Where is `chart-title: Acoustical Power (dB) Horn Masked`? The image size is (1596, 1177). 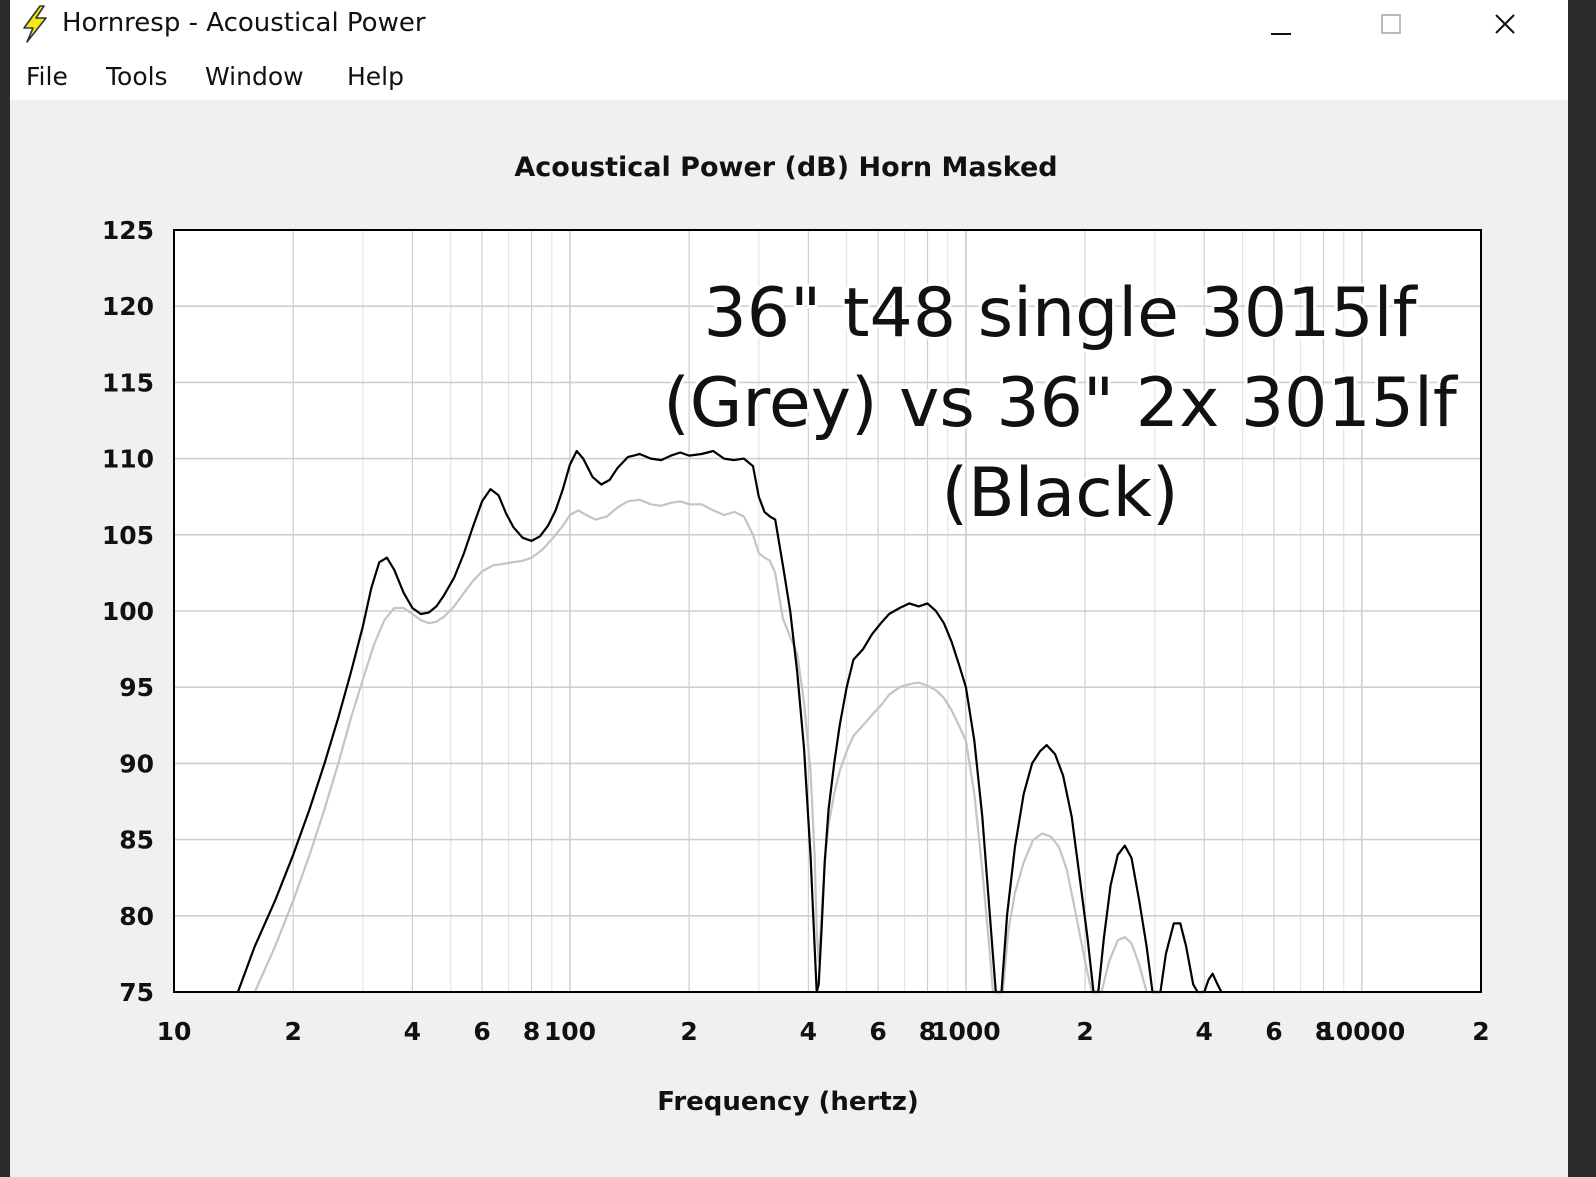 chart-title: Acoustical Power (dB) Horn Masked is located at coordinates (785, 167).